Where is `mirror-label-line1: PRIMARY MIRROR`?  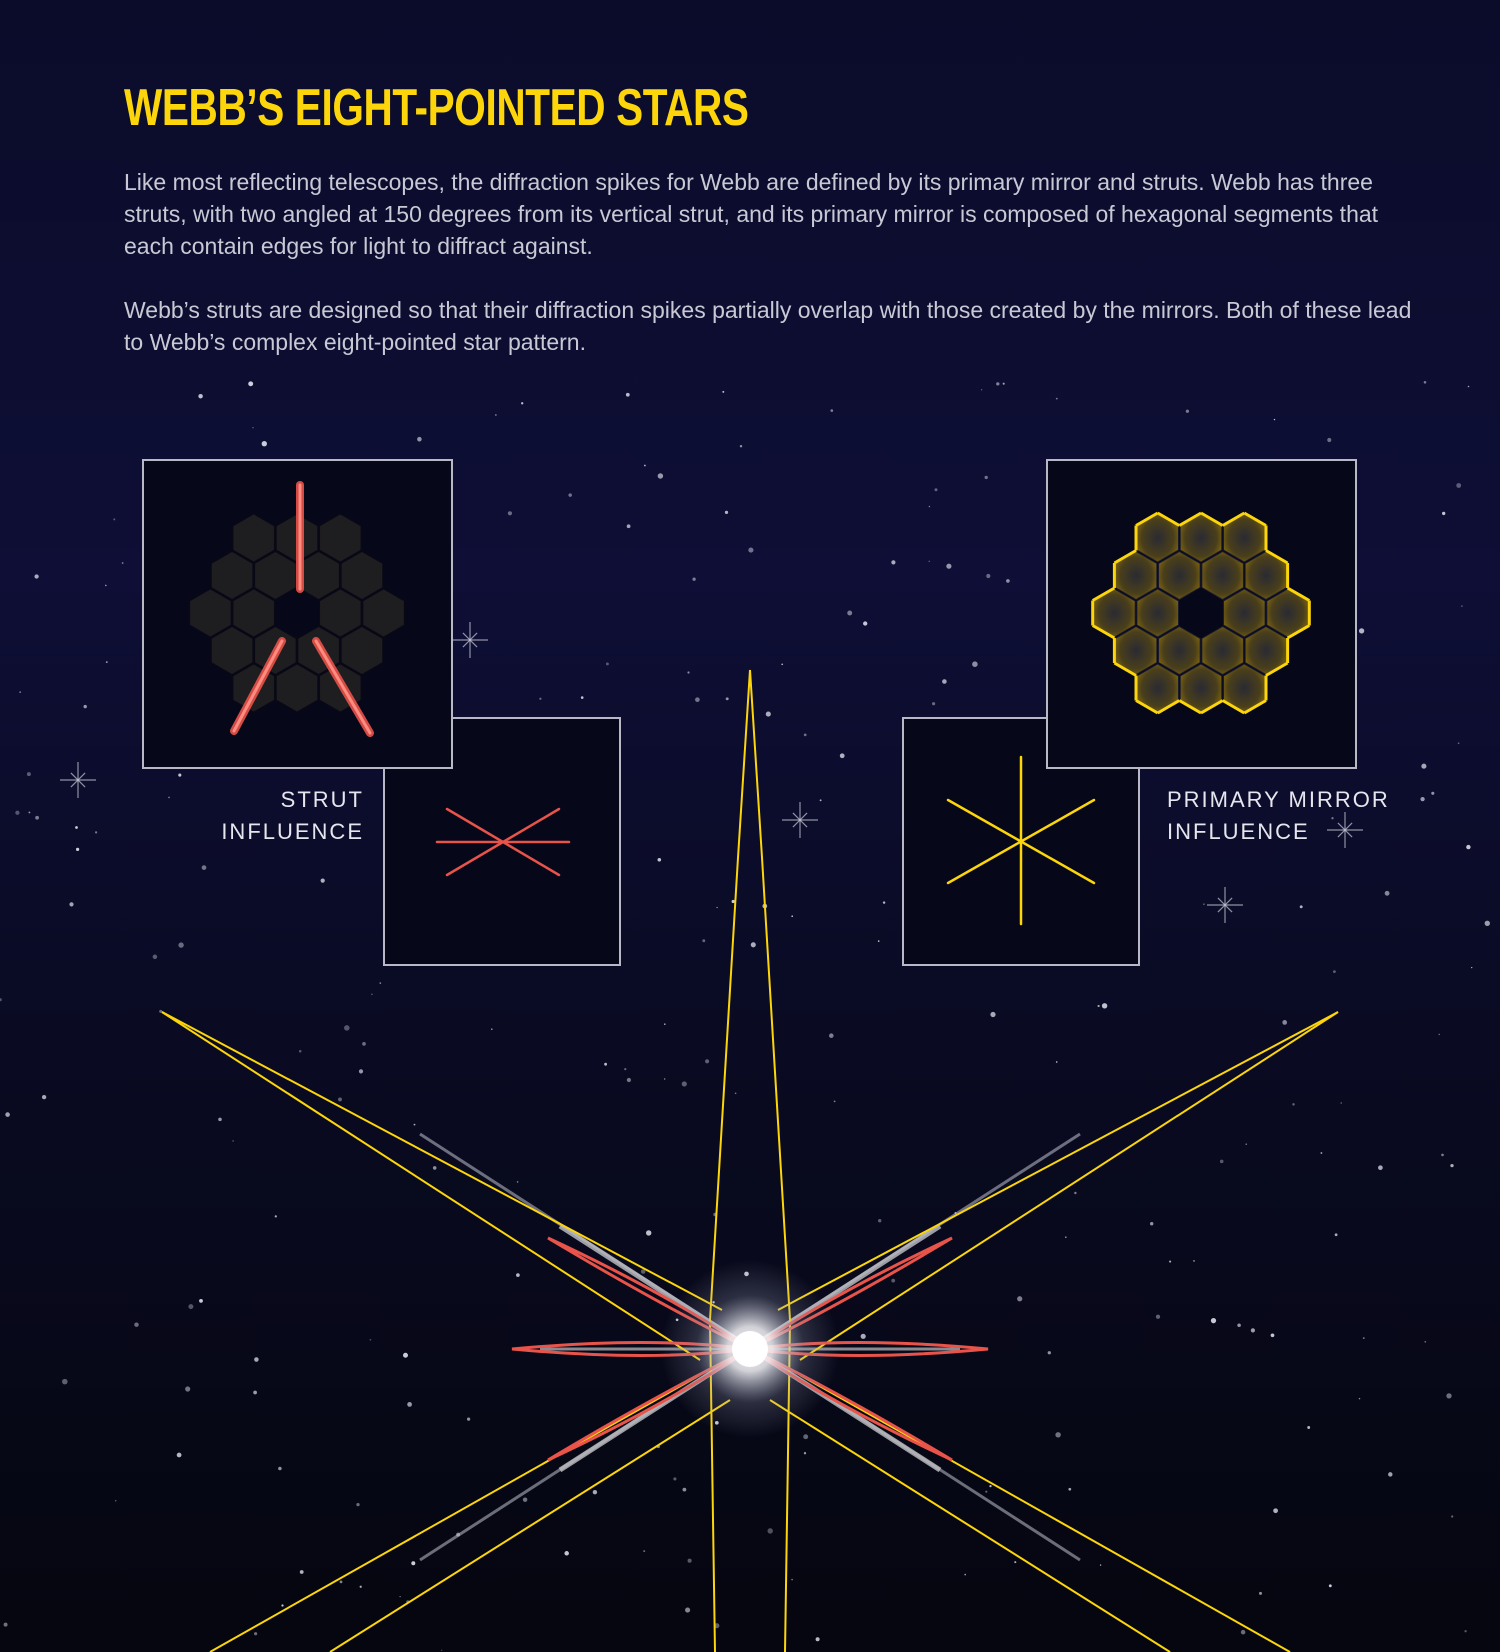 mirror-label-line1: PRIMARY MIRROR is located at coordinates (1278, 799).